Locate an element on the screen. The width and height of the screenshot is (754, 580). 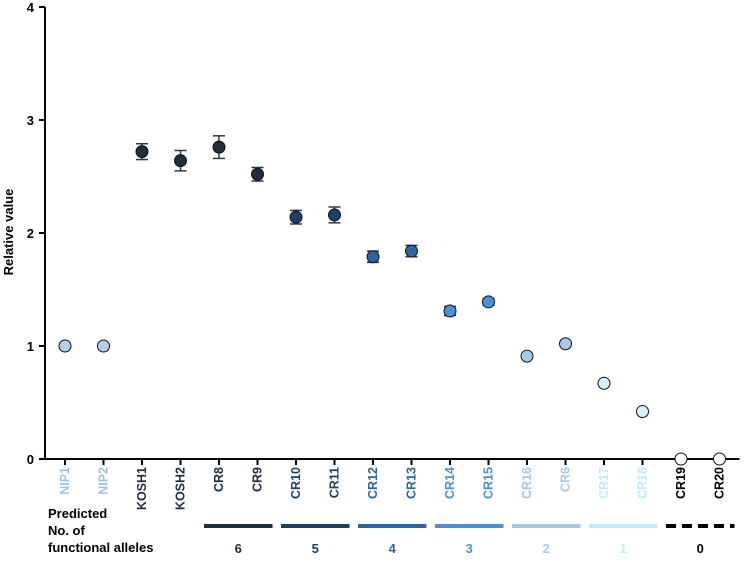
data-point-cr9 is located at coordinates (257, 174).